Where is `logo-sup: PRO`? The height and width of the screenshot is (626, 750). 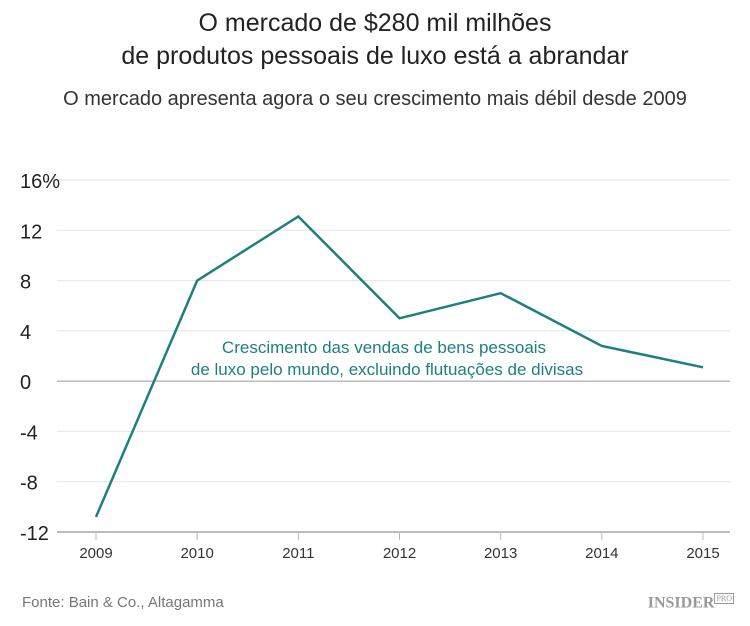 logo-sup: PRO is located at coordinates (724, 598).